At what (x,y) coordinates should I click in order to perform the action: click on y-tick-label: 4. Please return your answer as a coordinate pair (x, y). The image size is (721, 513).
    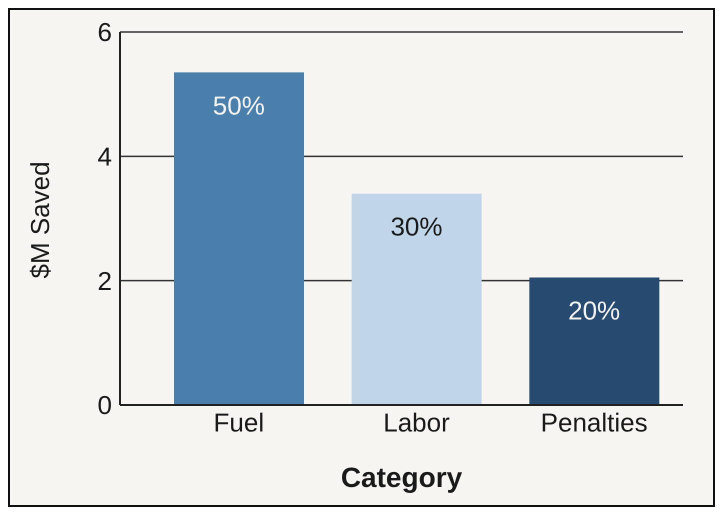
    Looking at the image, I should click on (105, 157).